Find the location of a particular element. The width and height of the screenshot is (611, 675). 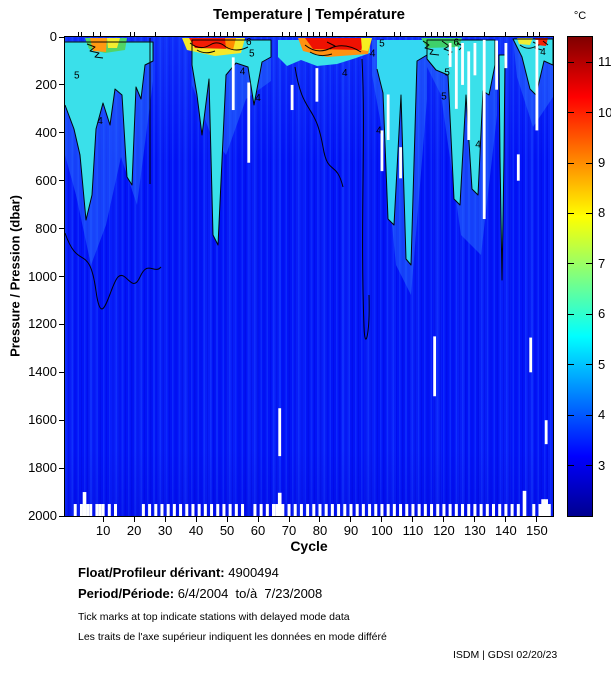

float-id-line: Float/Profileur dérivant: 4900494 is located at coordinates (178, 572).